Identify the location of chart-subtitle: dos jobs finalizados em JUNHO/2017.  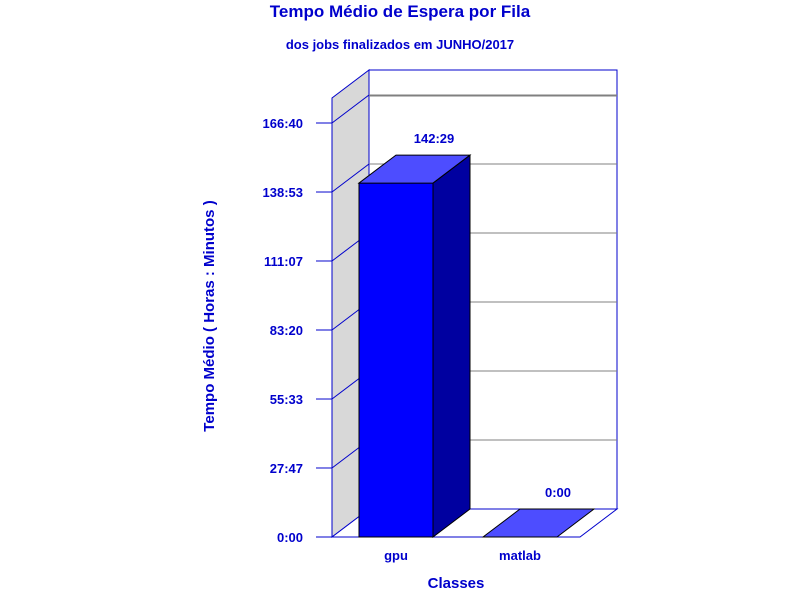
(400, 44).